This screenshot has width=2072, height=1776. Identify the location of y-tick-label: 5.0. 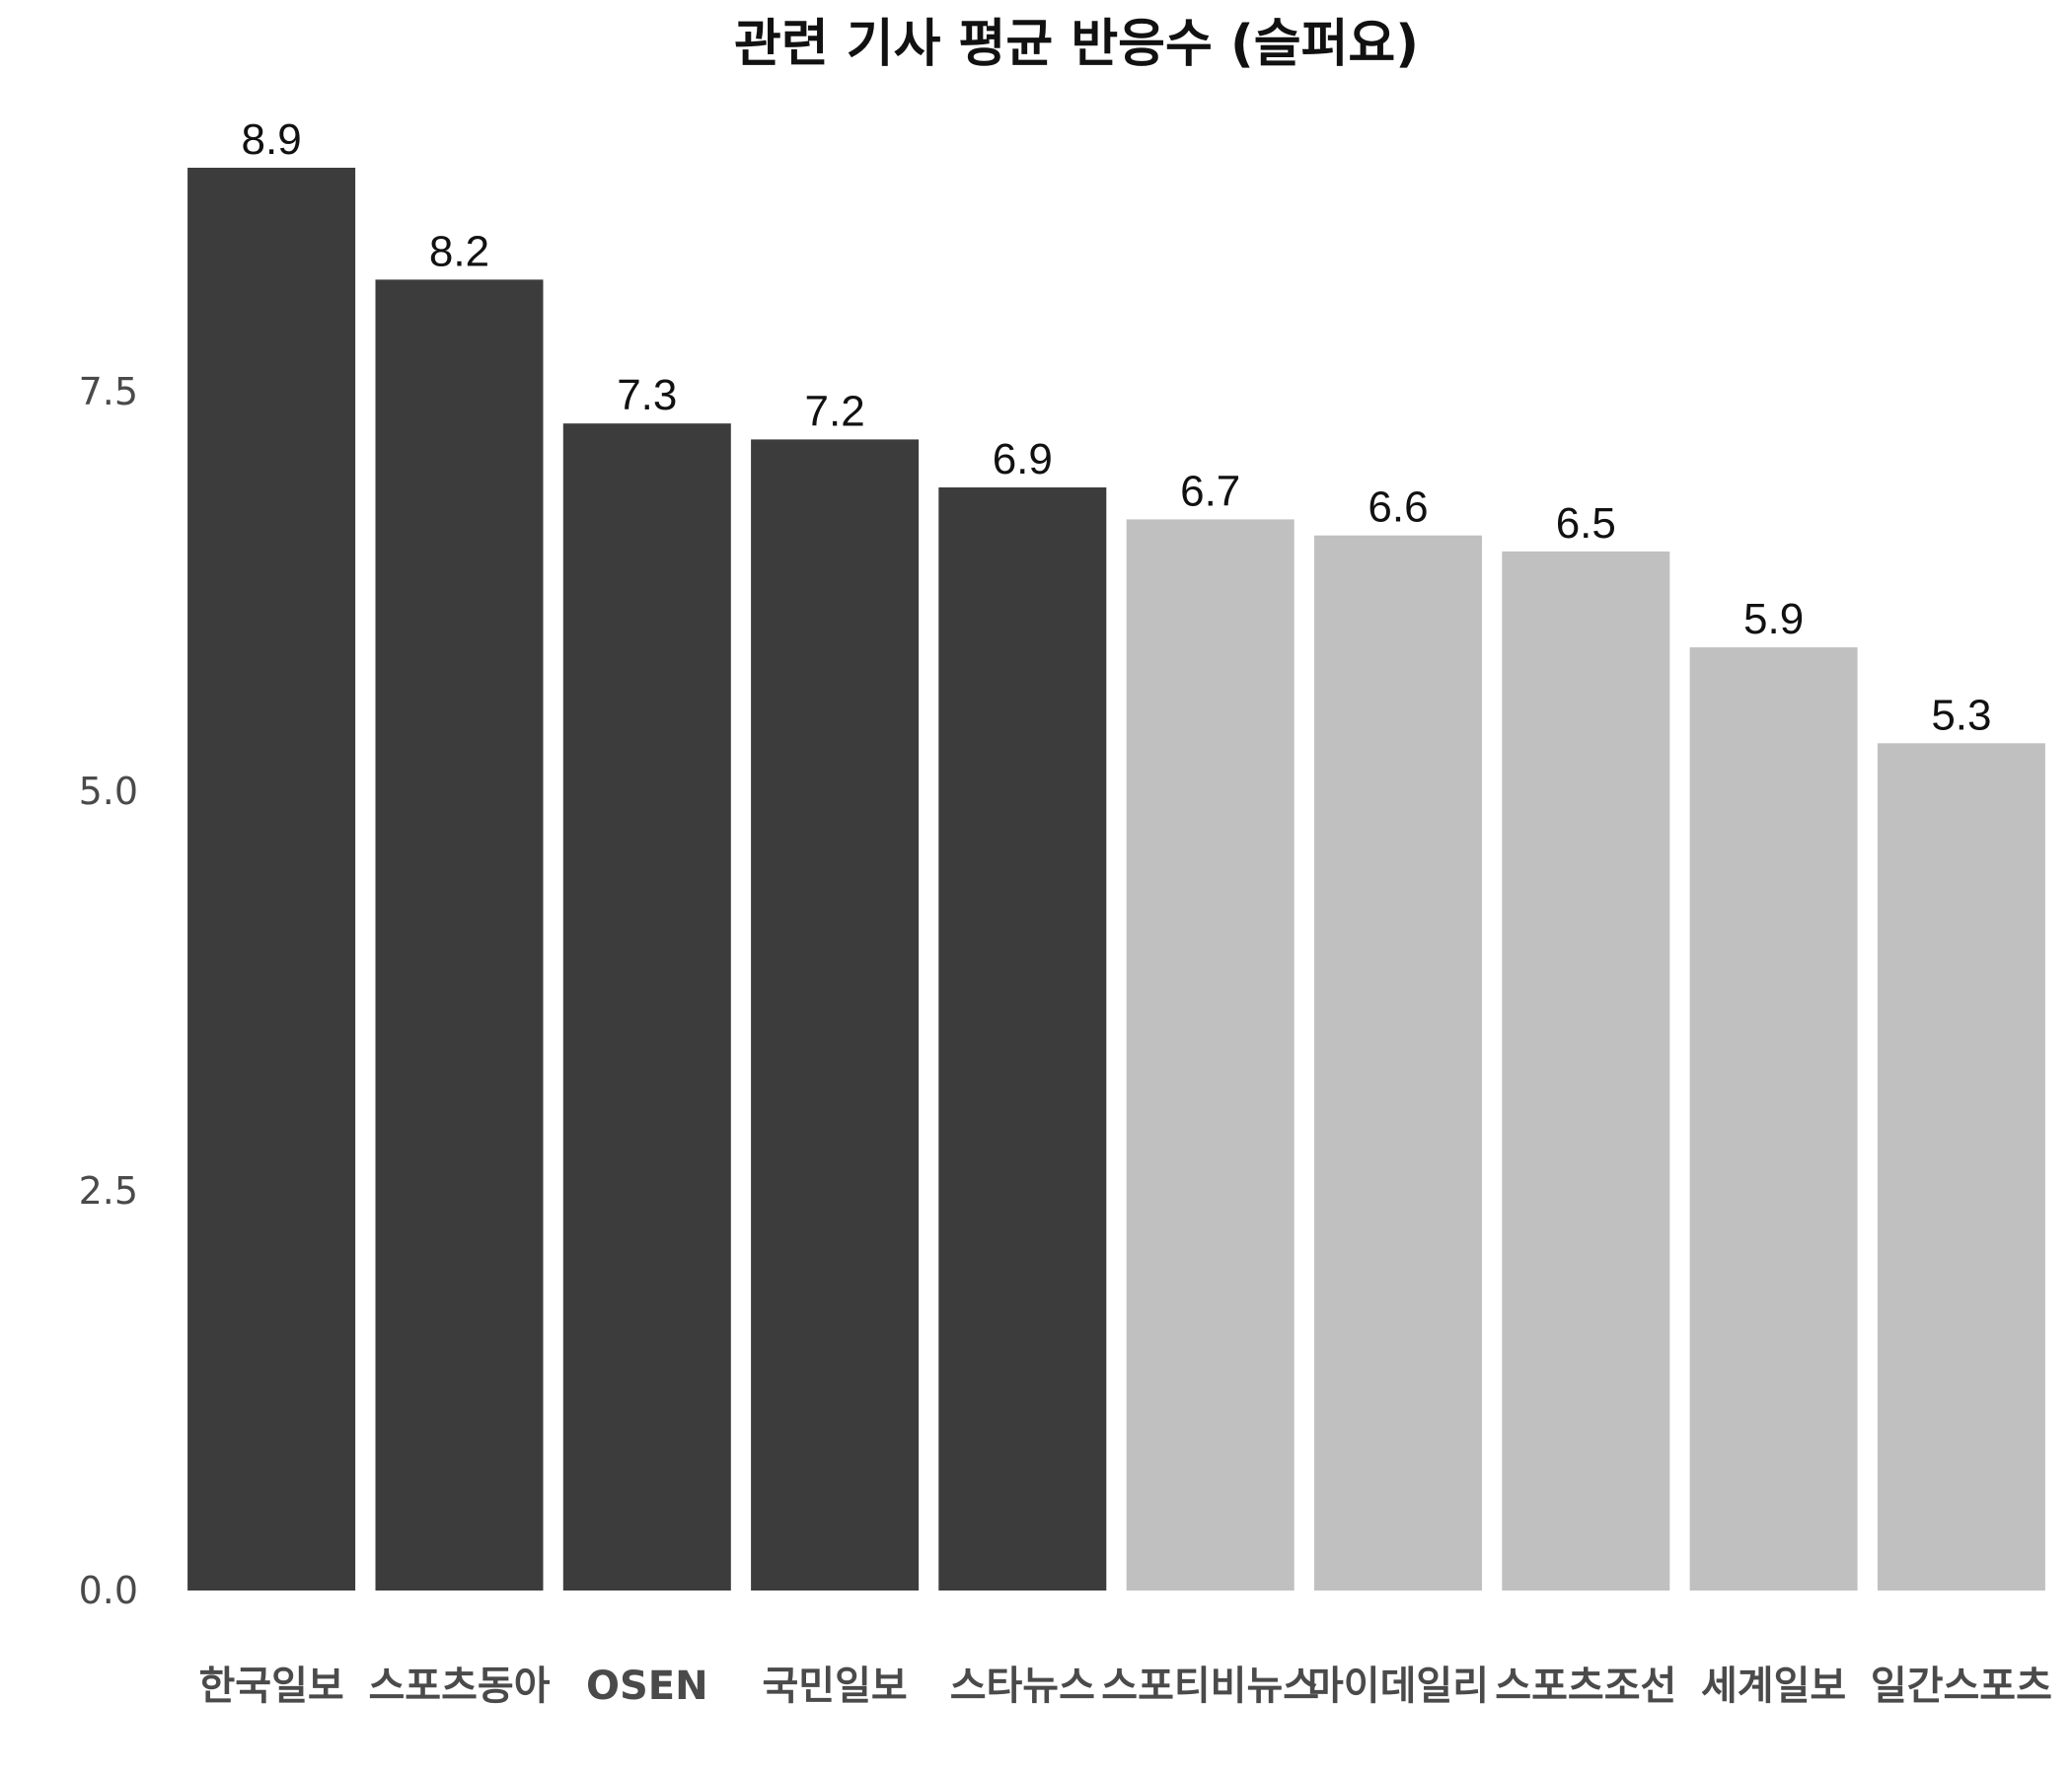
(109, 792).